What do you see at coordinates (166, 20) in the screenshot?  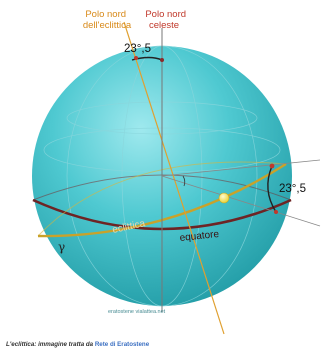 I see `celestial-pole-label: Polo nord celeste` at bounding box center [166, 20].